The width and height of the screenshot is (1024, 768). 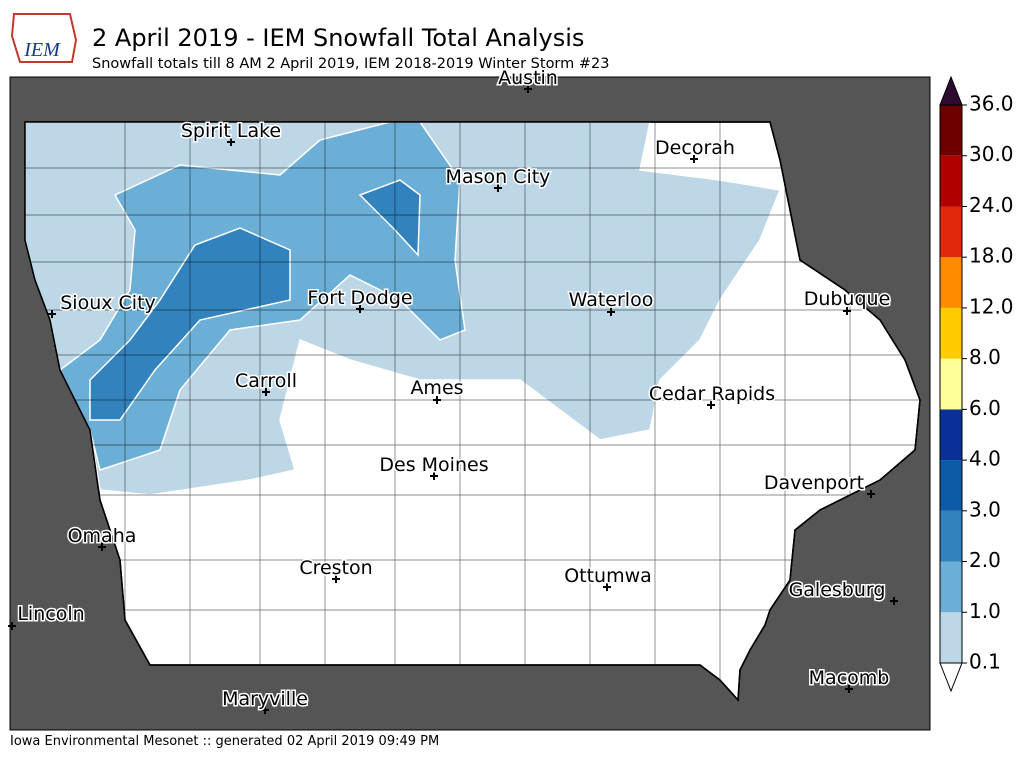 What do you see at coordinates (991, 205) in the screenshot?
I see `colorbar-label: 24.0` at bounding box center [991, 205].